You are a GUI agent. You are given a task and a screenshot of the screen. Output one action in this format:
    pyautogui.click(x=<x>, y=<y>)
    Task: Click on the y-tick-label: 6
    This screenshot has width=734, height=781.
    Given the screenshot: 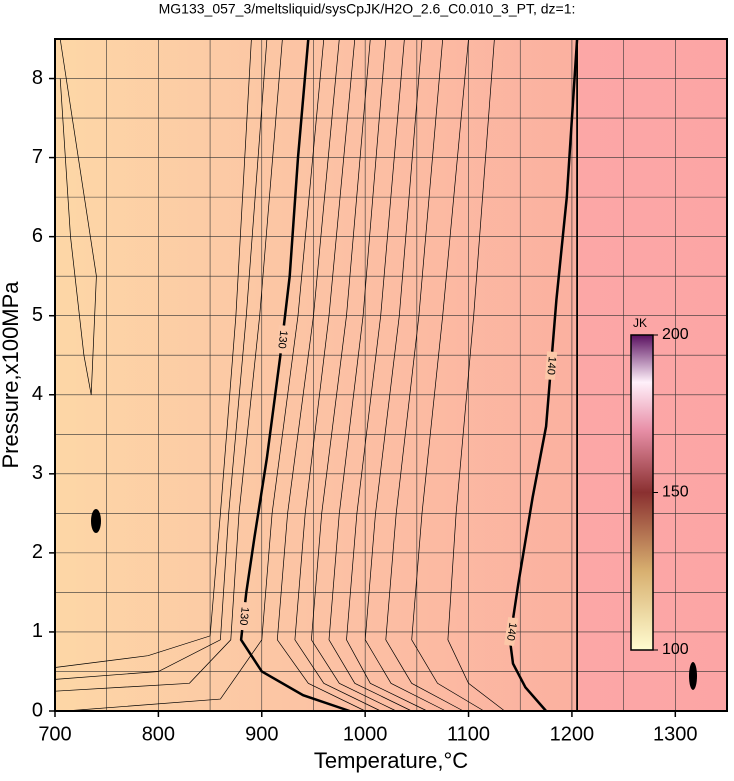 What is the action you would take?
    pyautogui.click(x=37, y=236)
    